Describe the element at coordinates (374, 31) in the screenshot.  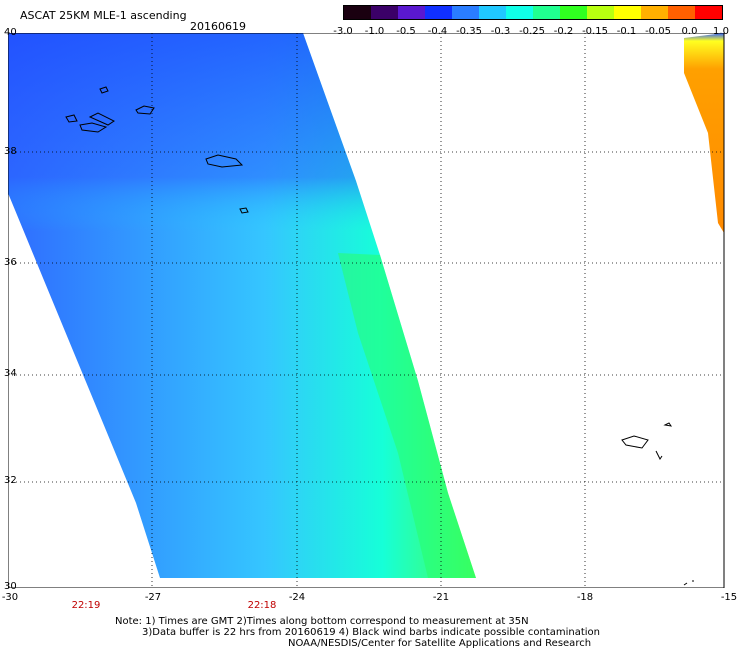
I see `colorbar-label: -1.0` at that location.